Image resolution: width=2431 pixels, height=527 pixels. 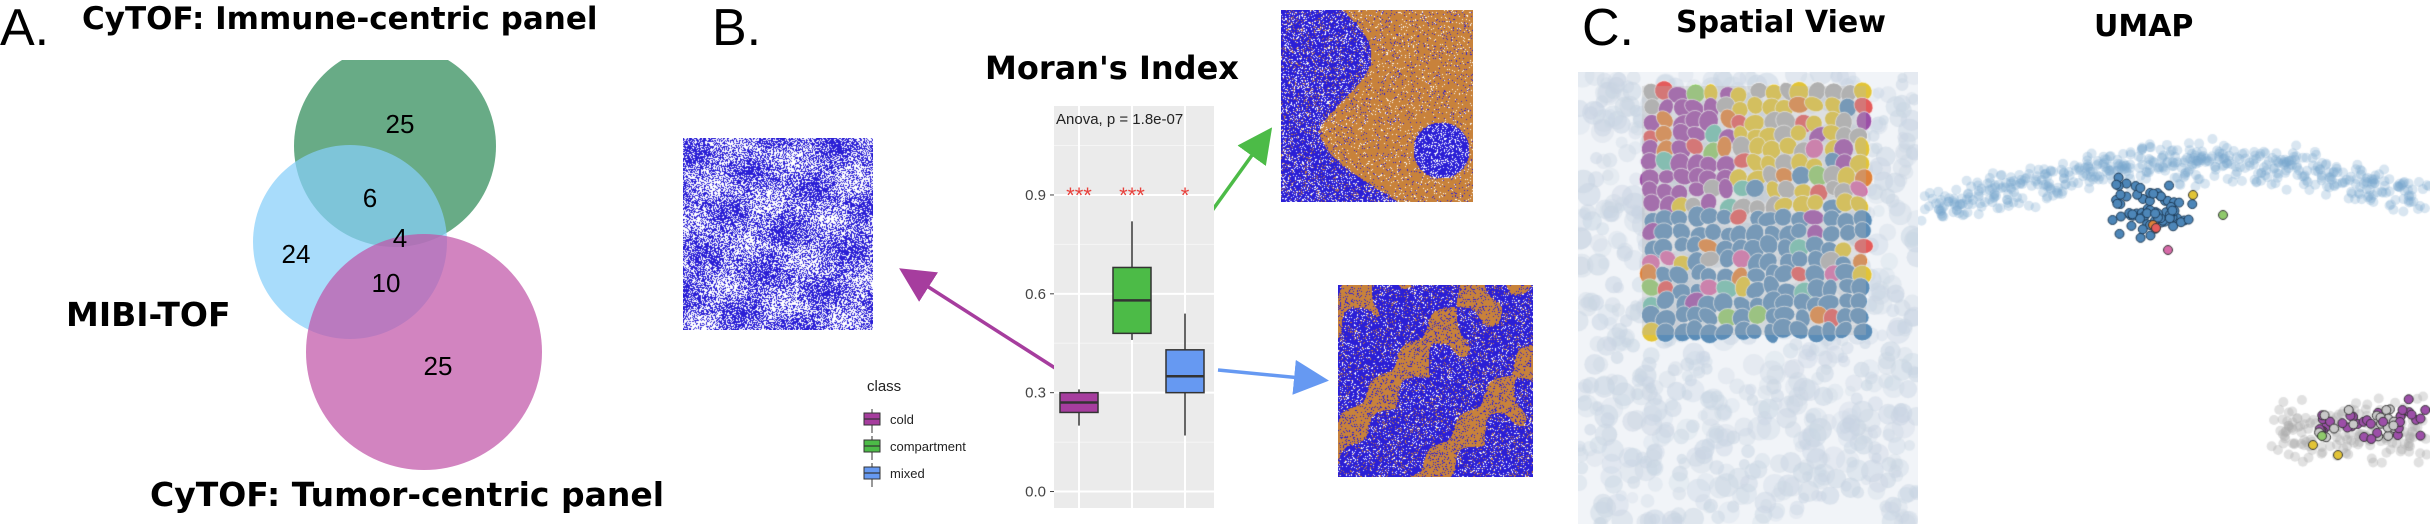 I want to click on significance-marker: *, so click(x=1185, y=195).